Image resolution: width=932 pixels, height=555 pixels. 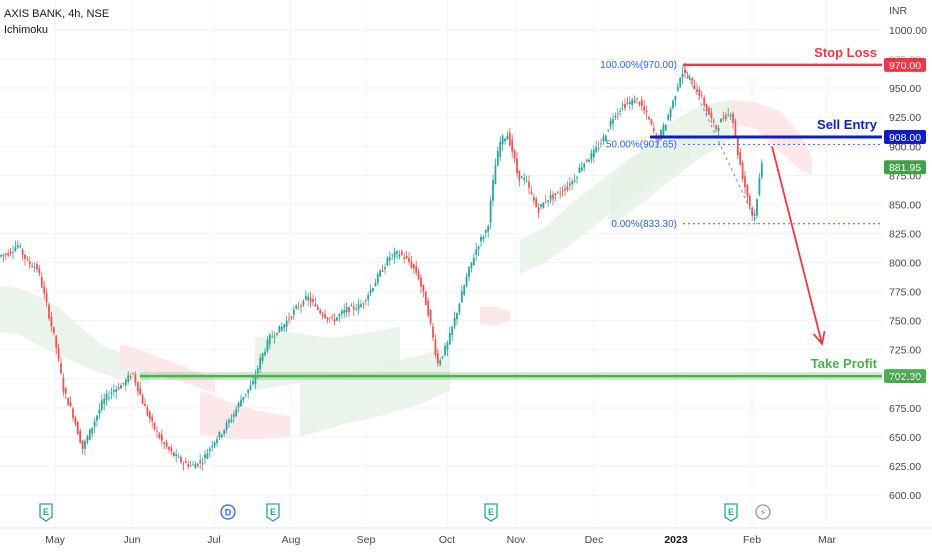 I want to click on y-tick-label: 850.00, so click(x=905, y=205).